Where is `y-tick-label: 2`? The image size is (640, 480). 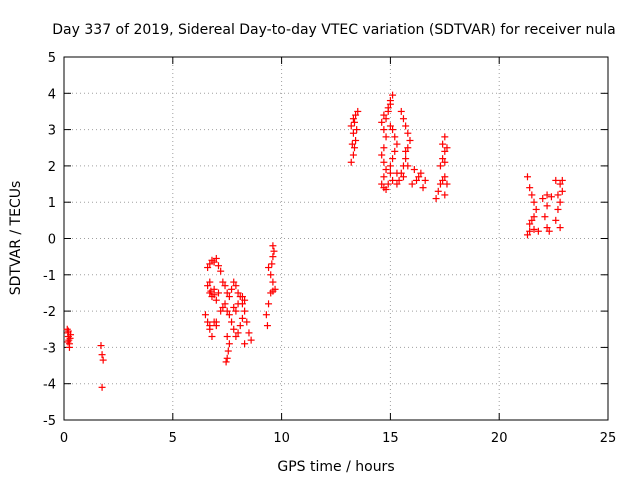
y-tick-label: 2 is located at coordinates (52, 167).